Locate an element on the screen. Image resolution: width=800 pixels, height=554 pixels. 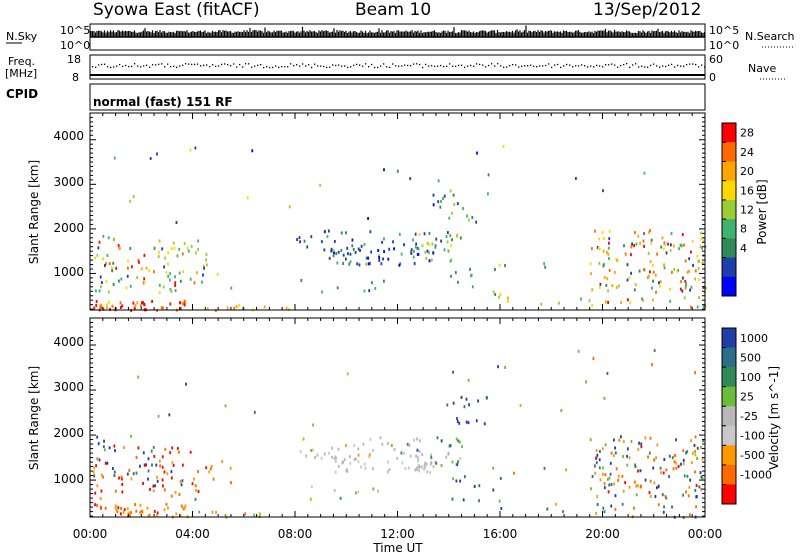
x-tick-label: 08:00 is located at coordinates (295, 534).